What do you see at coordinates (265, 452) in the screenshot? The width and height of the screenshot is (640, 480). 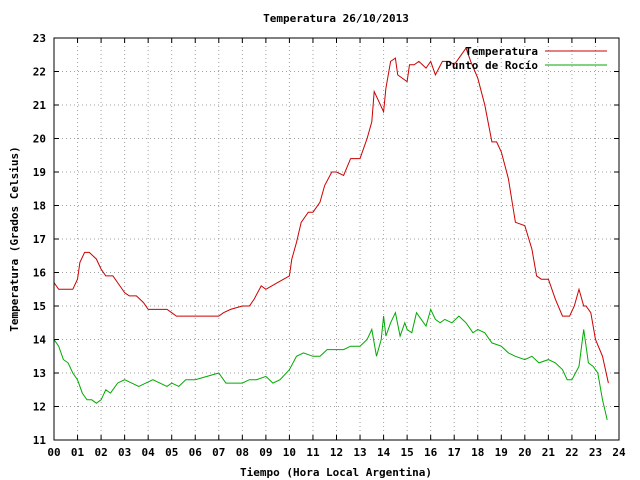 I see `x-tick-label: 09` at bounding box center [265, 452].